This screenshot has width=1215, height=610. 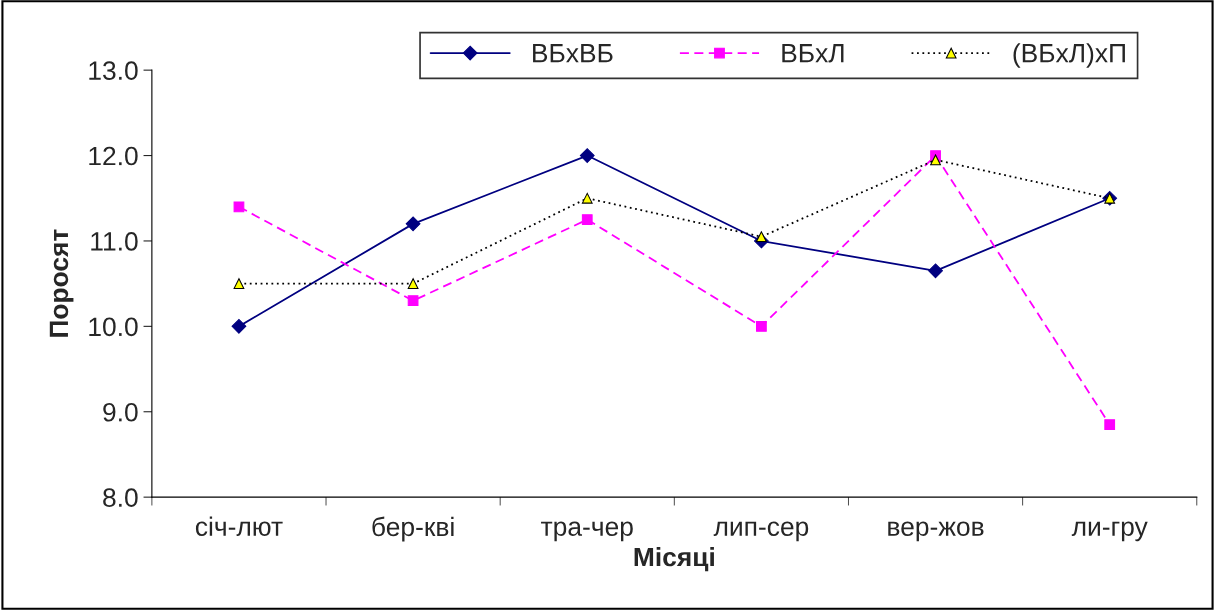 I want to click on y-tick-label: 11.0, so click(x=114, y=241).